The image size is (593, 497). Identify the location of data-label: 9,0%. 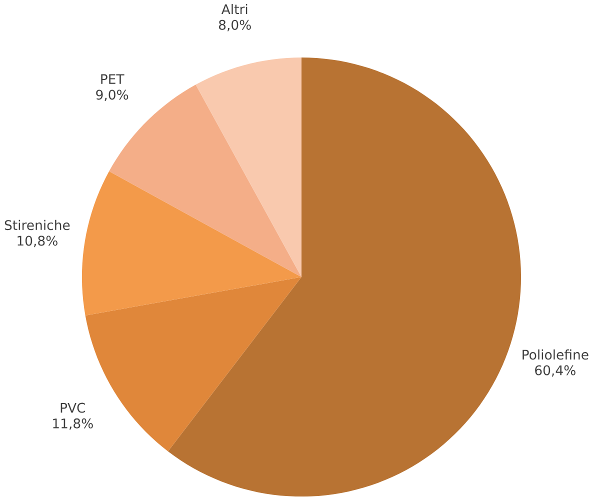
(112, 96).